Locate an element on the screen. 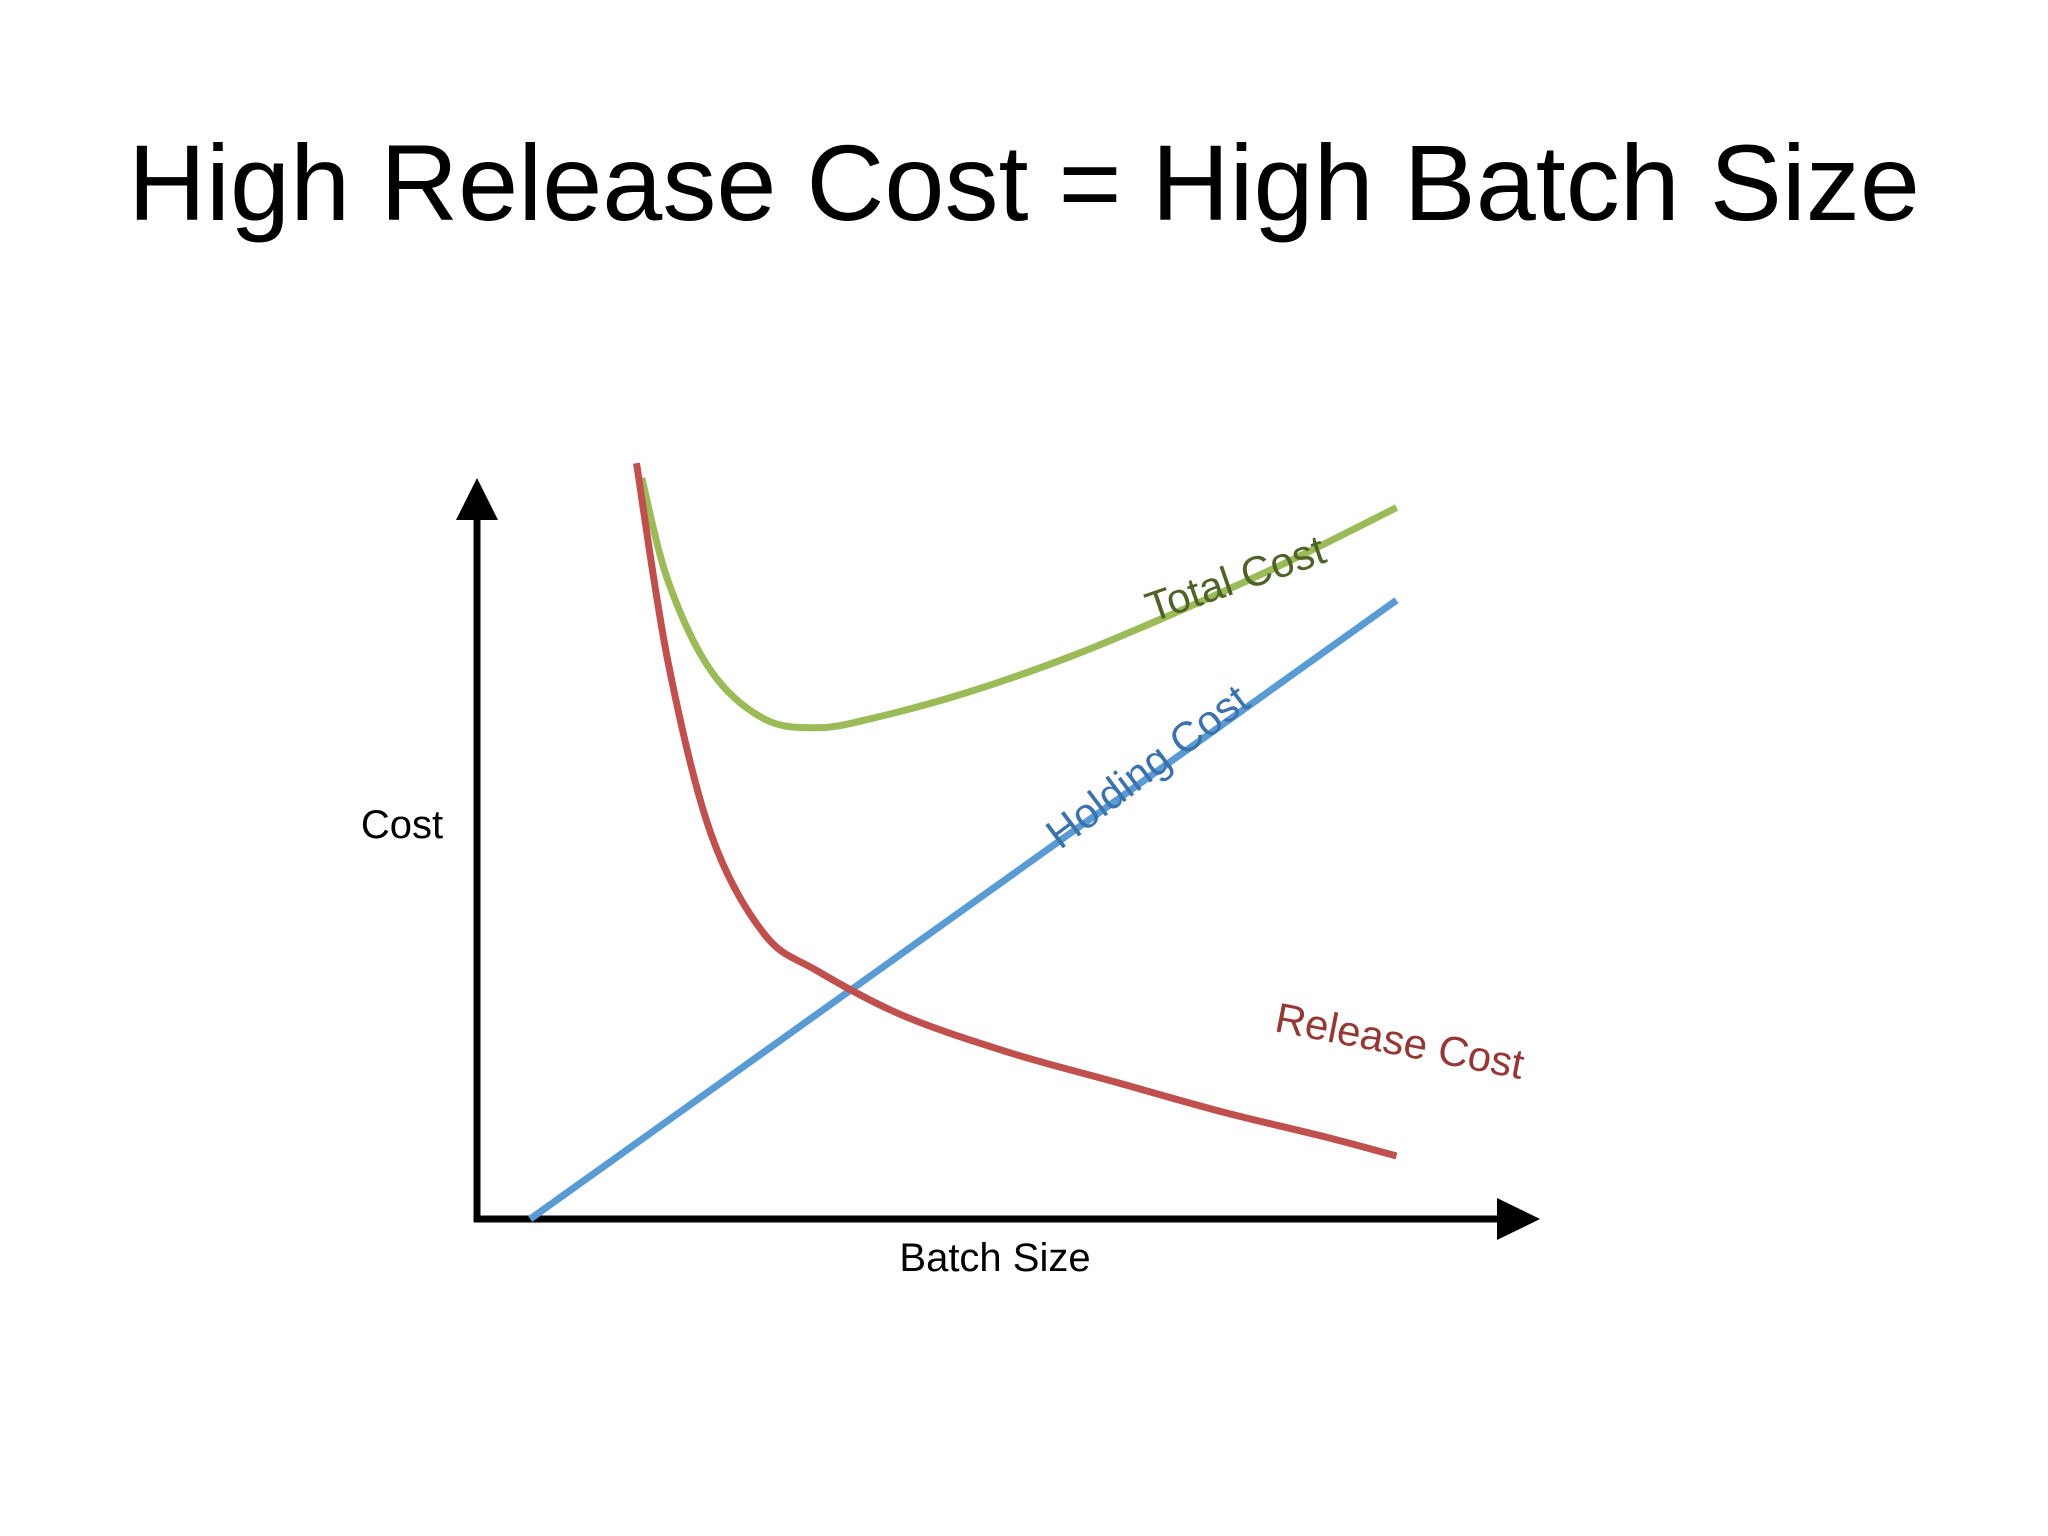 This screenshot has width=2048, height=1536. slide-title: High Release Cost = High Batch Size is located at coordinates (1024, 182).